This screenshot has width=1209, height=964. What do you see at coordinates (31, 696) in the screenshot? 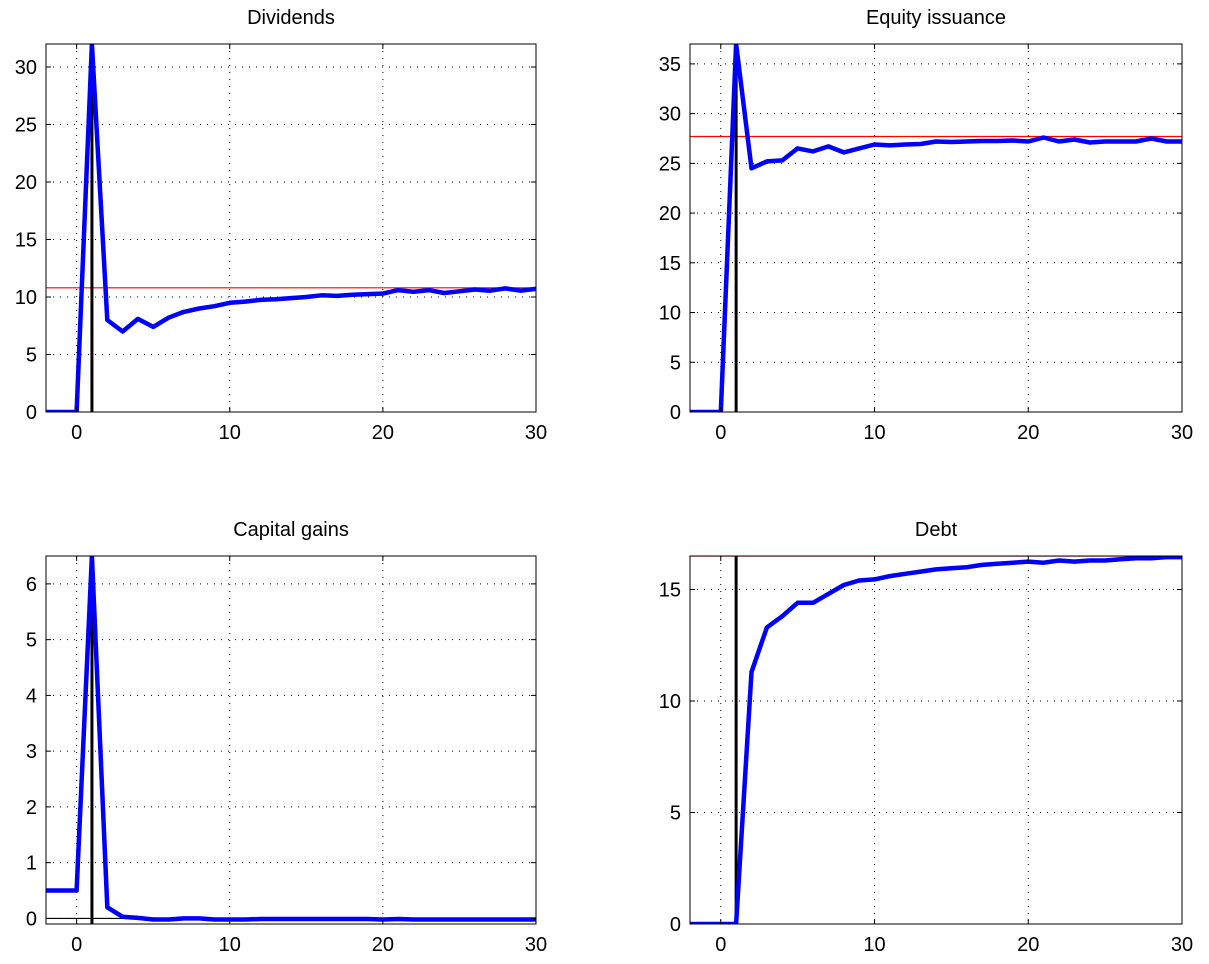
I see `y-tick-label: 4` at bounding box center [31, 696].